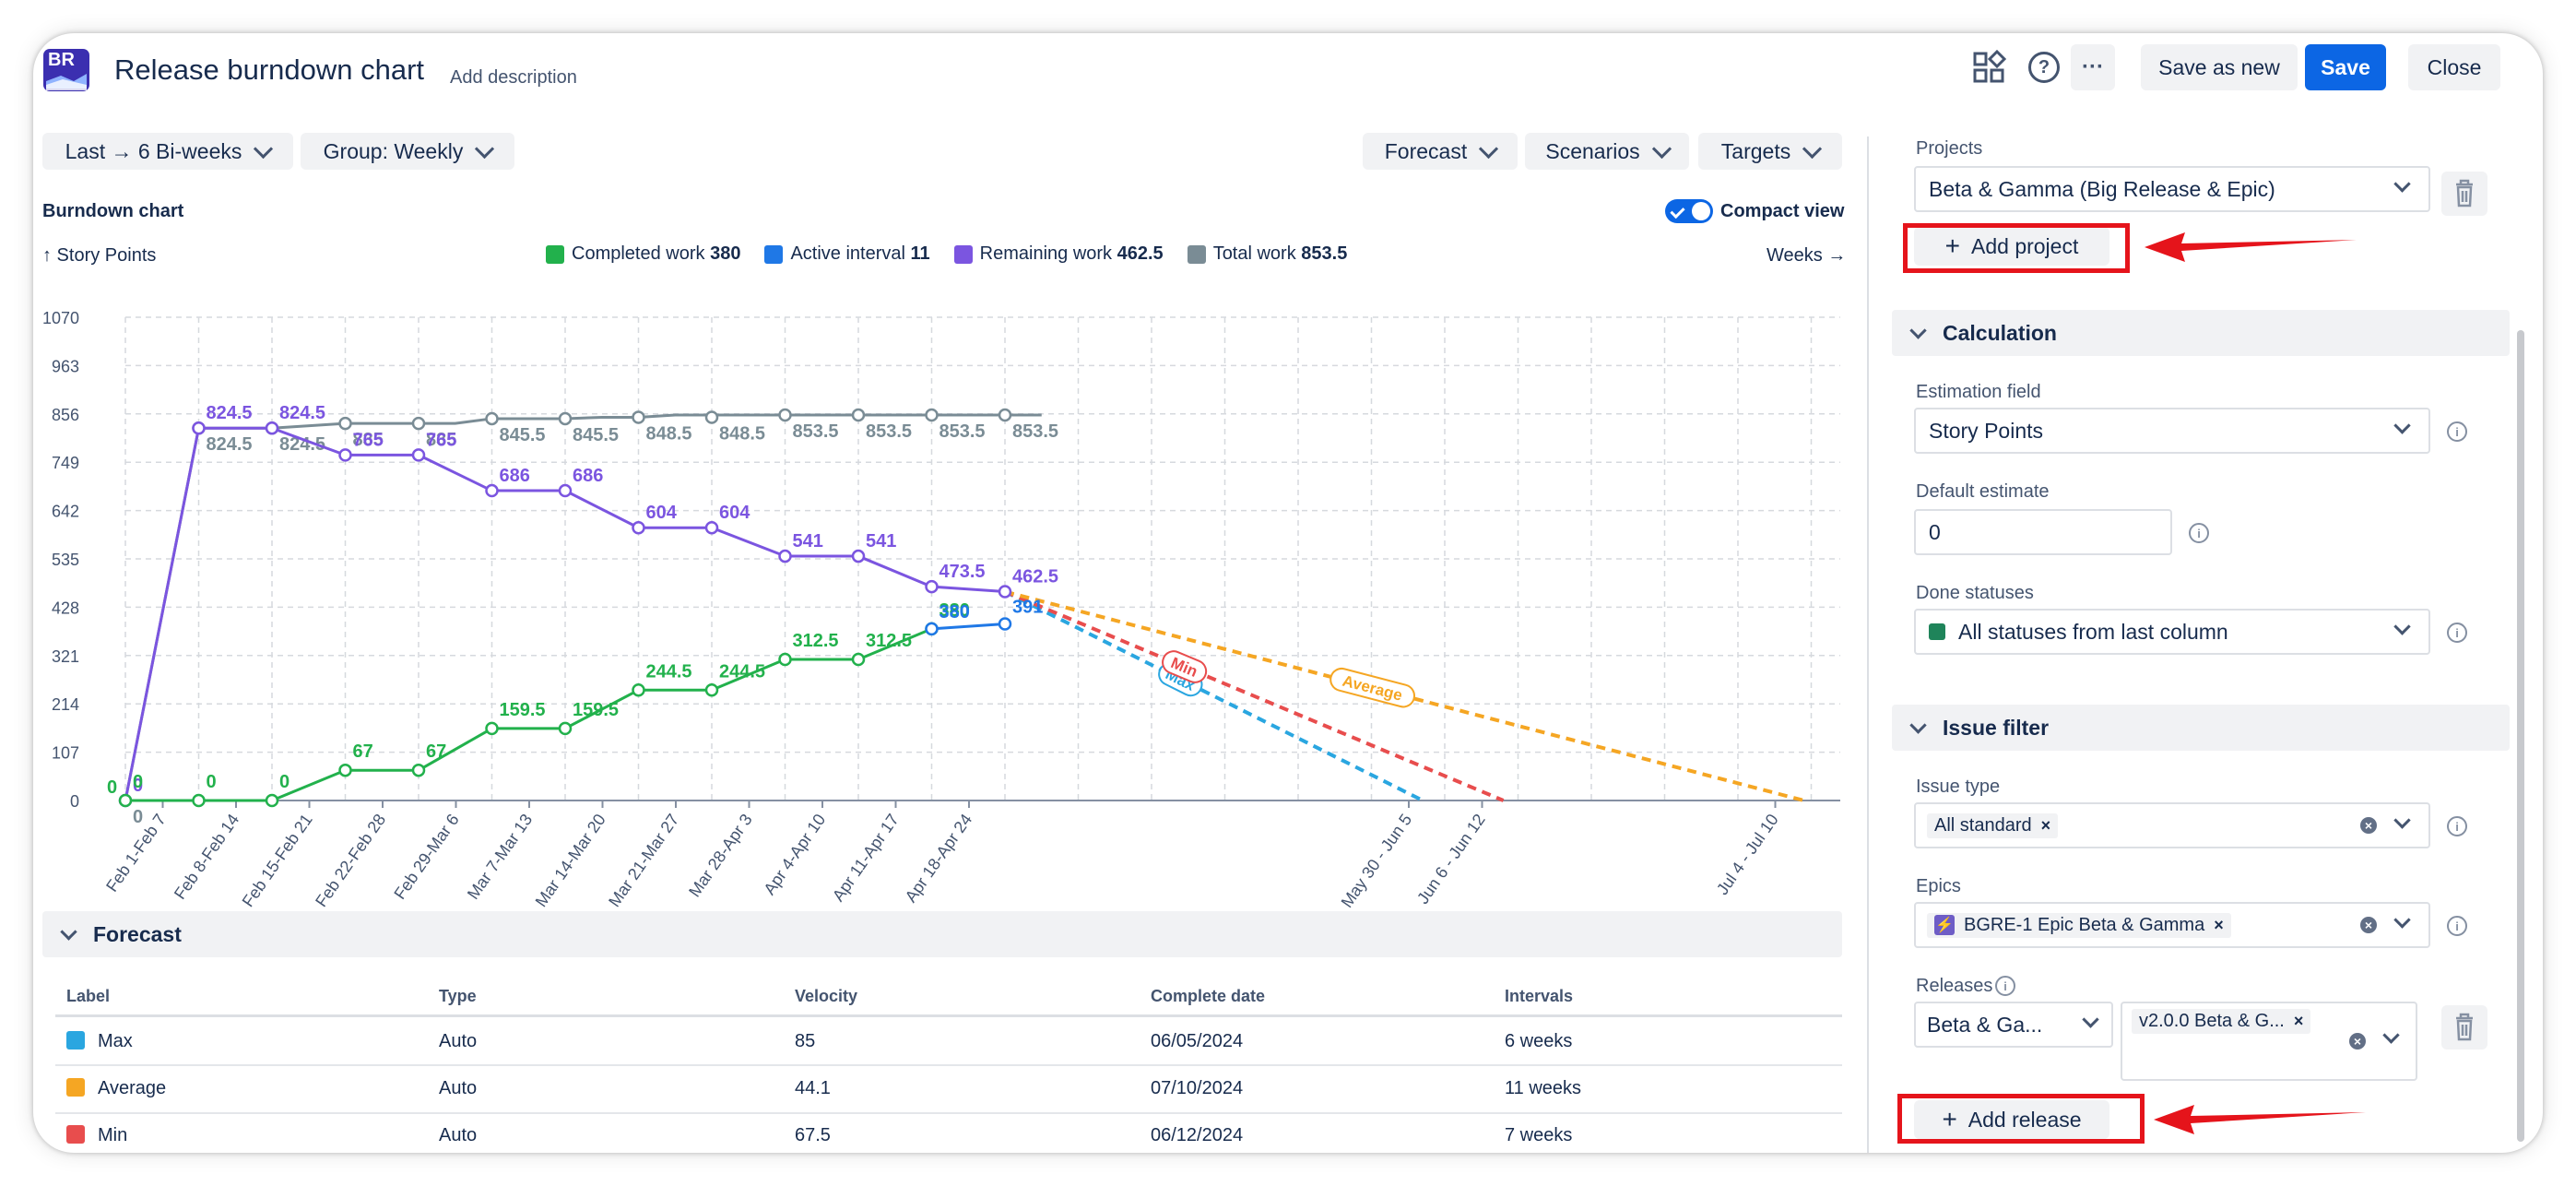 The width and height of the screenshot is (2576, 1186). I want to click on plus-icon: +, so click(1952, 246).